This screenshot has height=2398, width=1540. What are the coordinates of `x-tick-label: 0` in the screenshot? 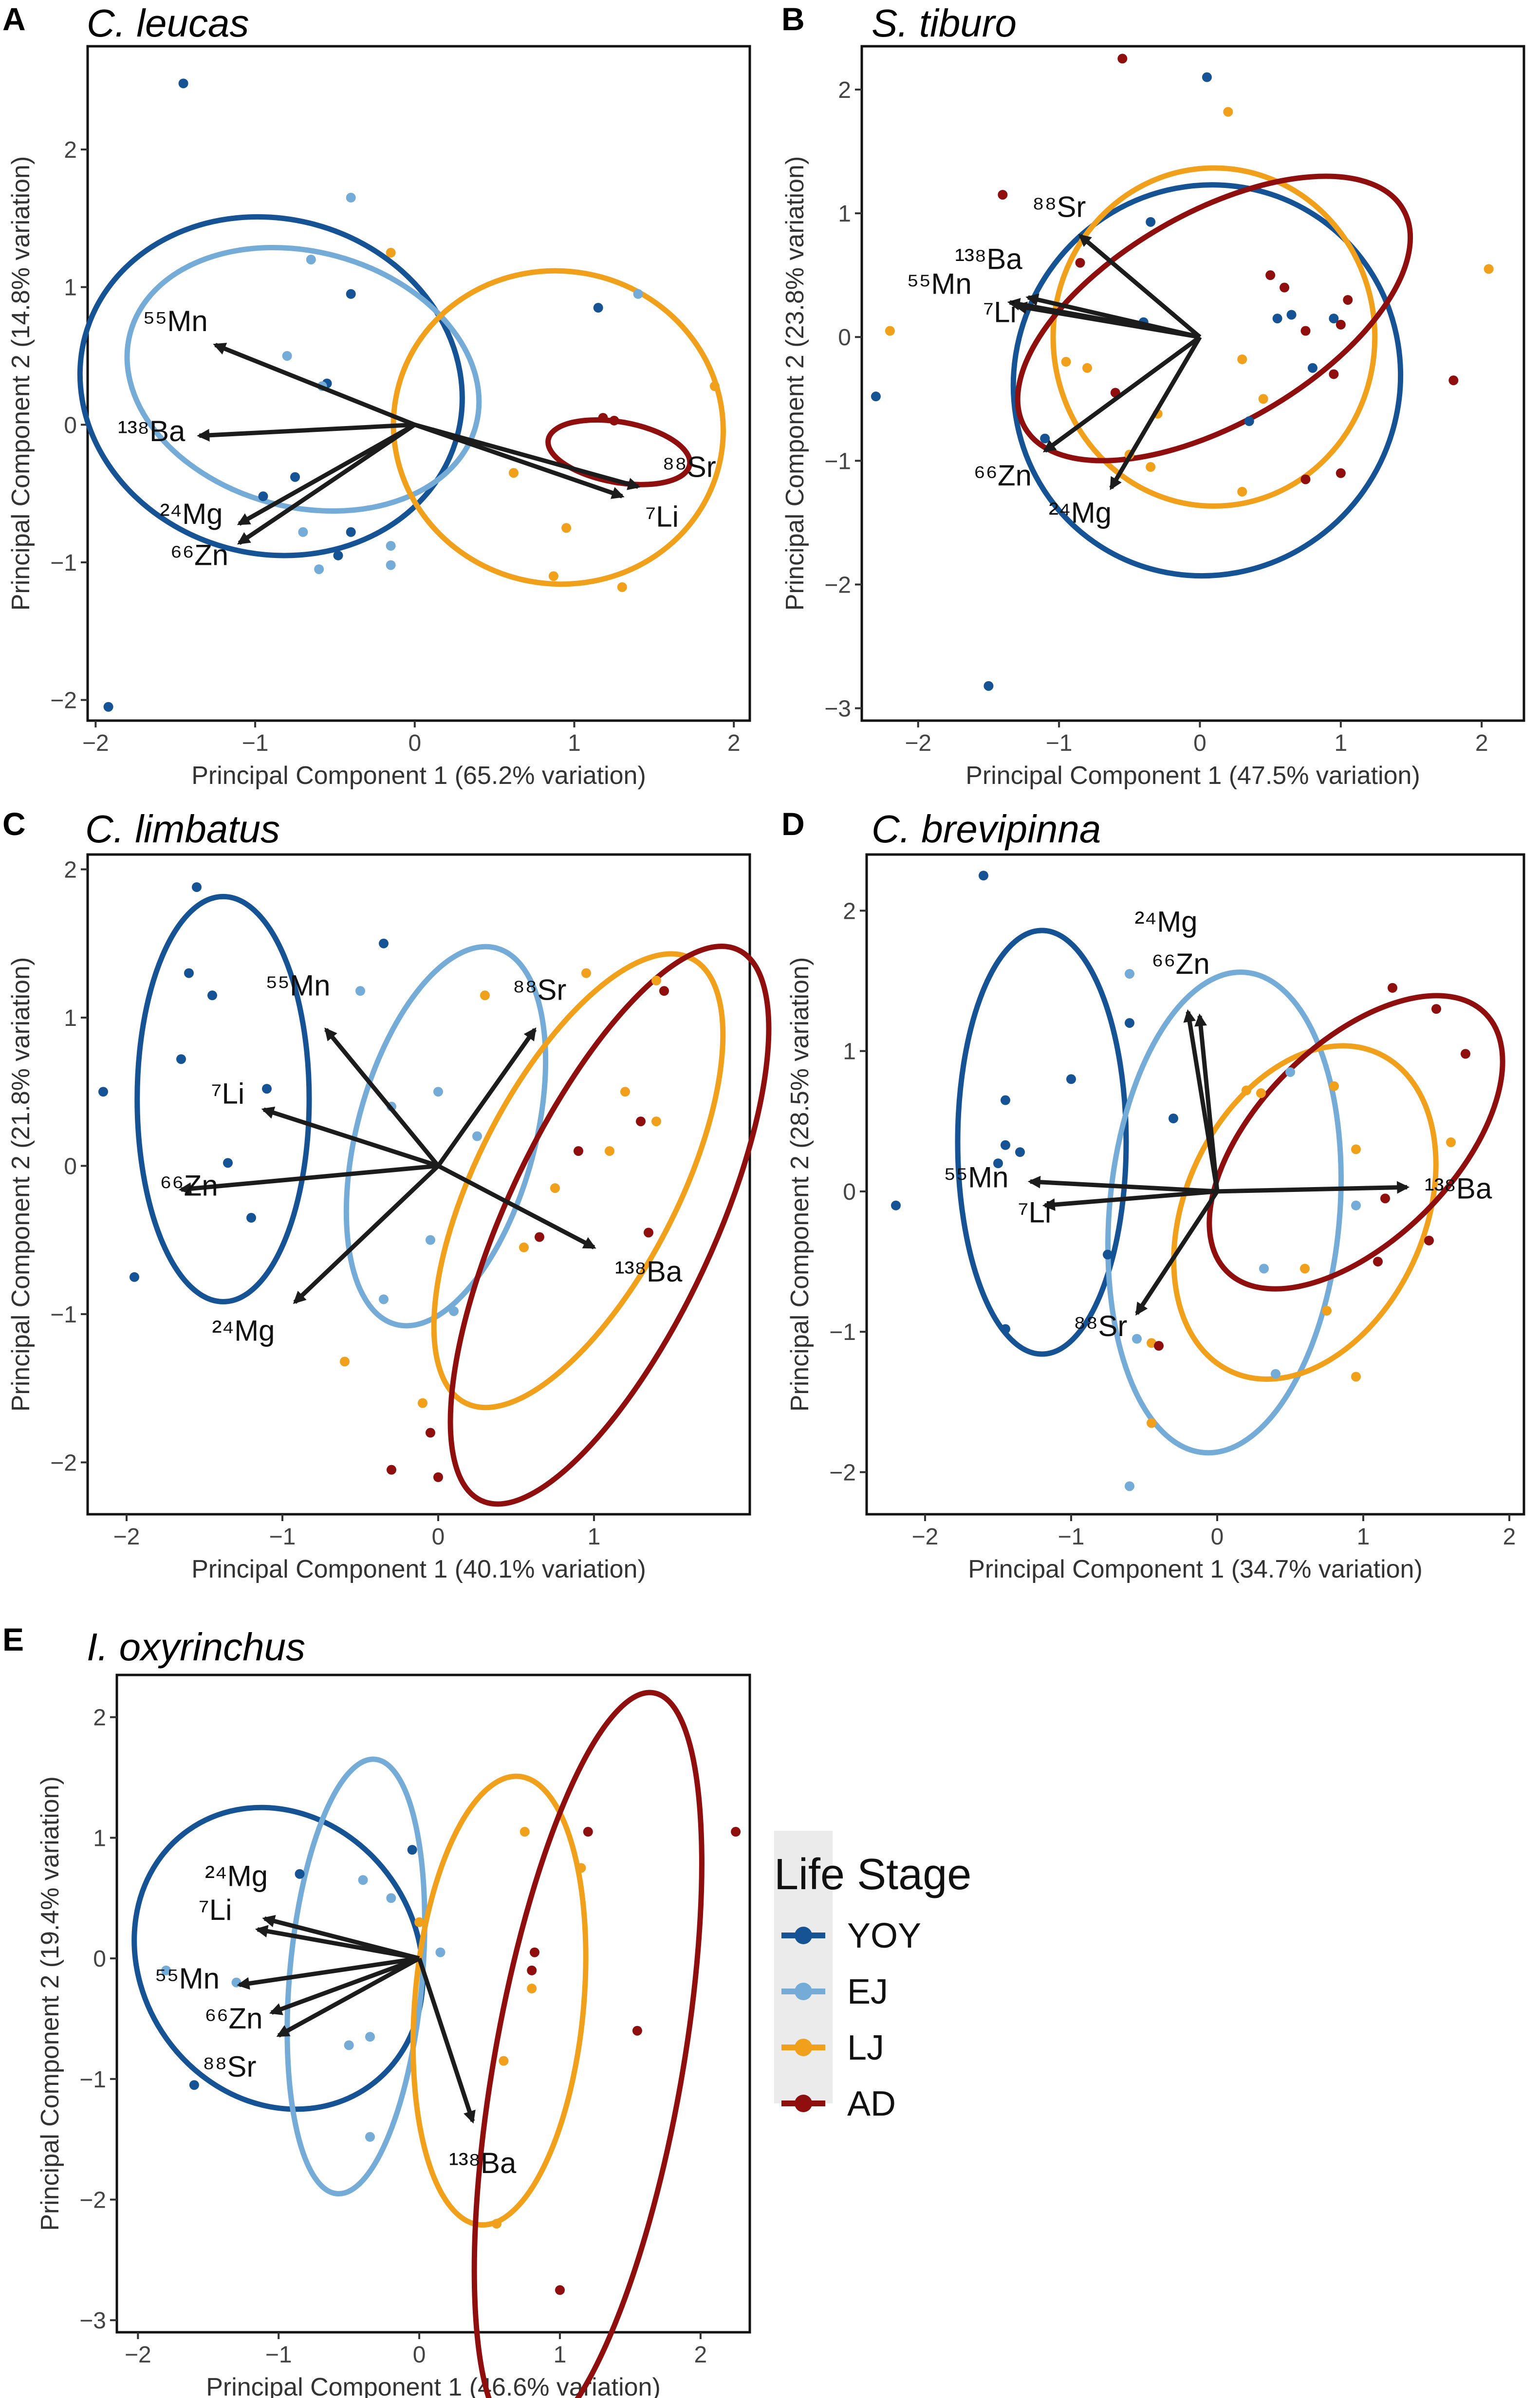 It's located at (439, 1537).